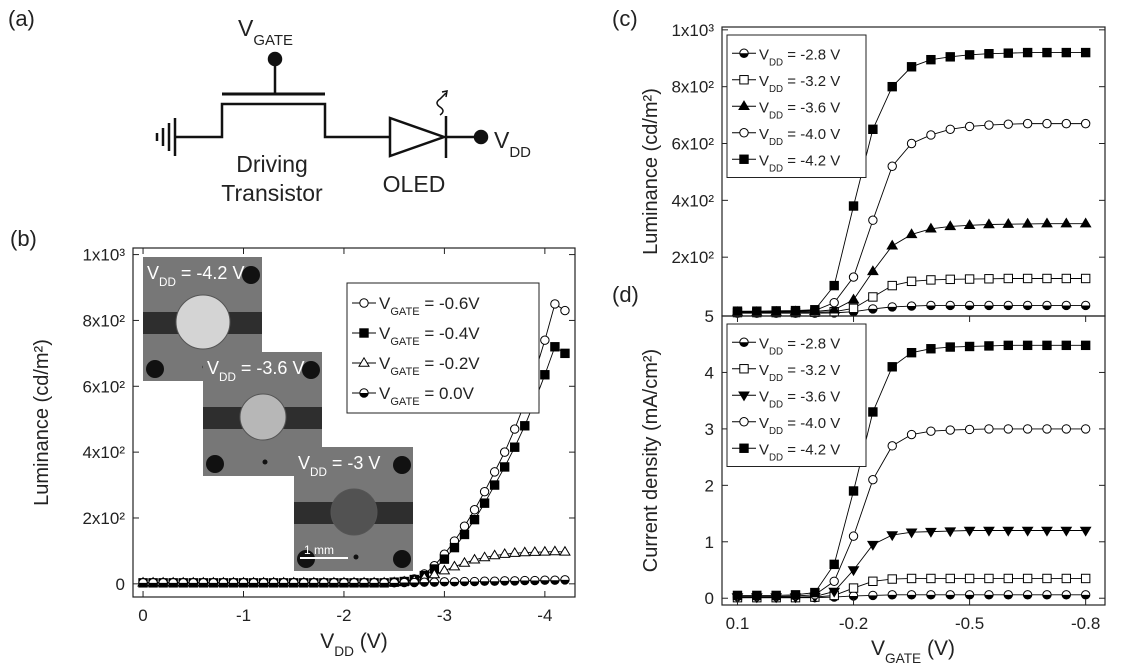 The image size is (1127, 664). What do you see at coordinates (811, 81) in the screenshot?
I see `text-part: = -3.2 V` at bounding box center [811, 81].